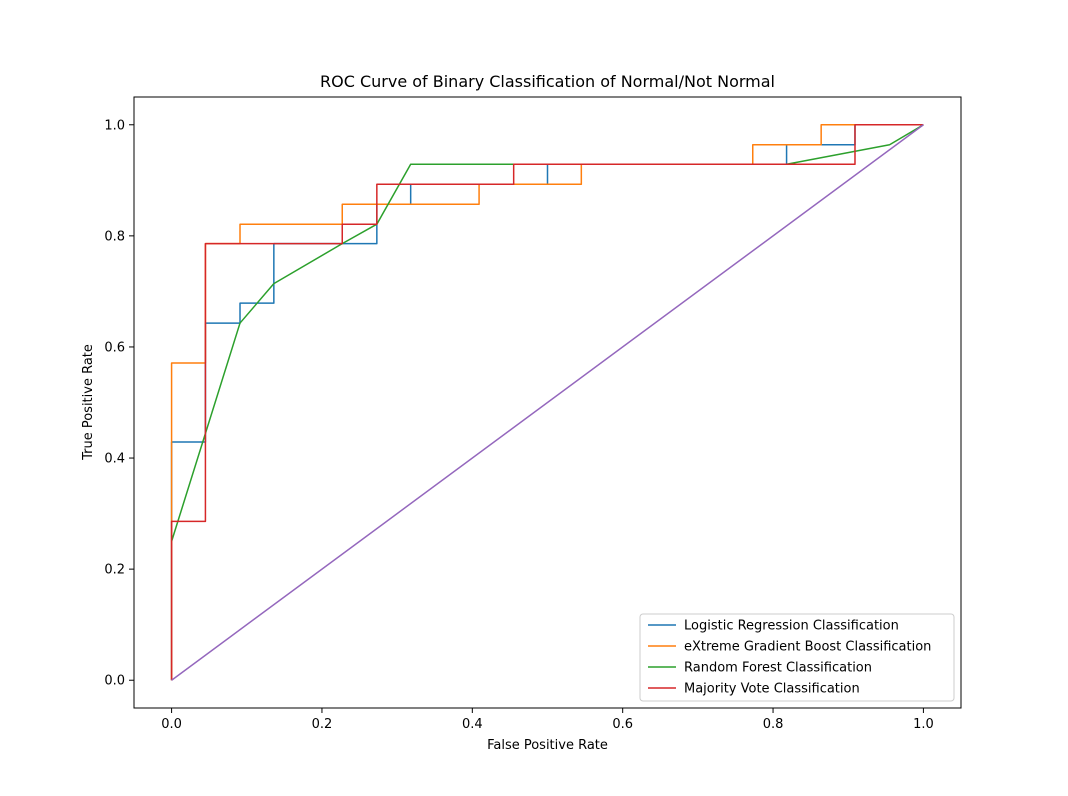  Describe the element at coordinates (114, 347) in the screenshot. I see `y-tick-label: 0.6` at that location.